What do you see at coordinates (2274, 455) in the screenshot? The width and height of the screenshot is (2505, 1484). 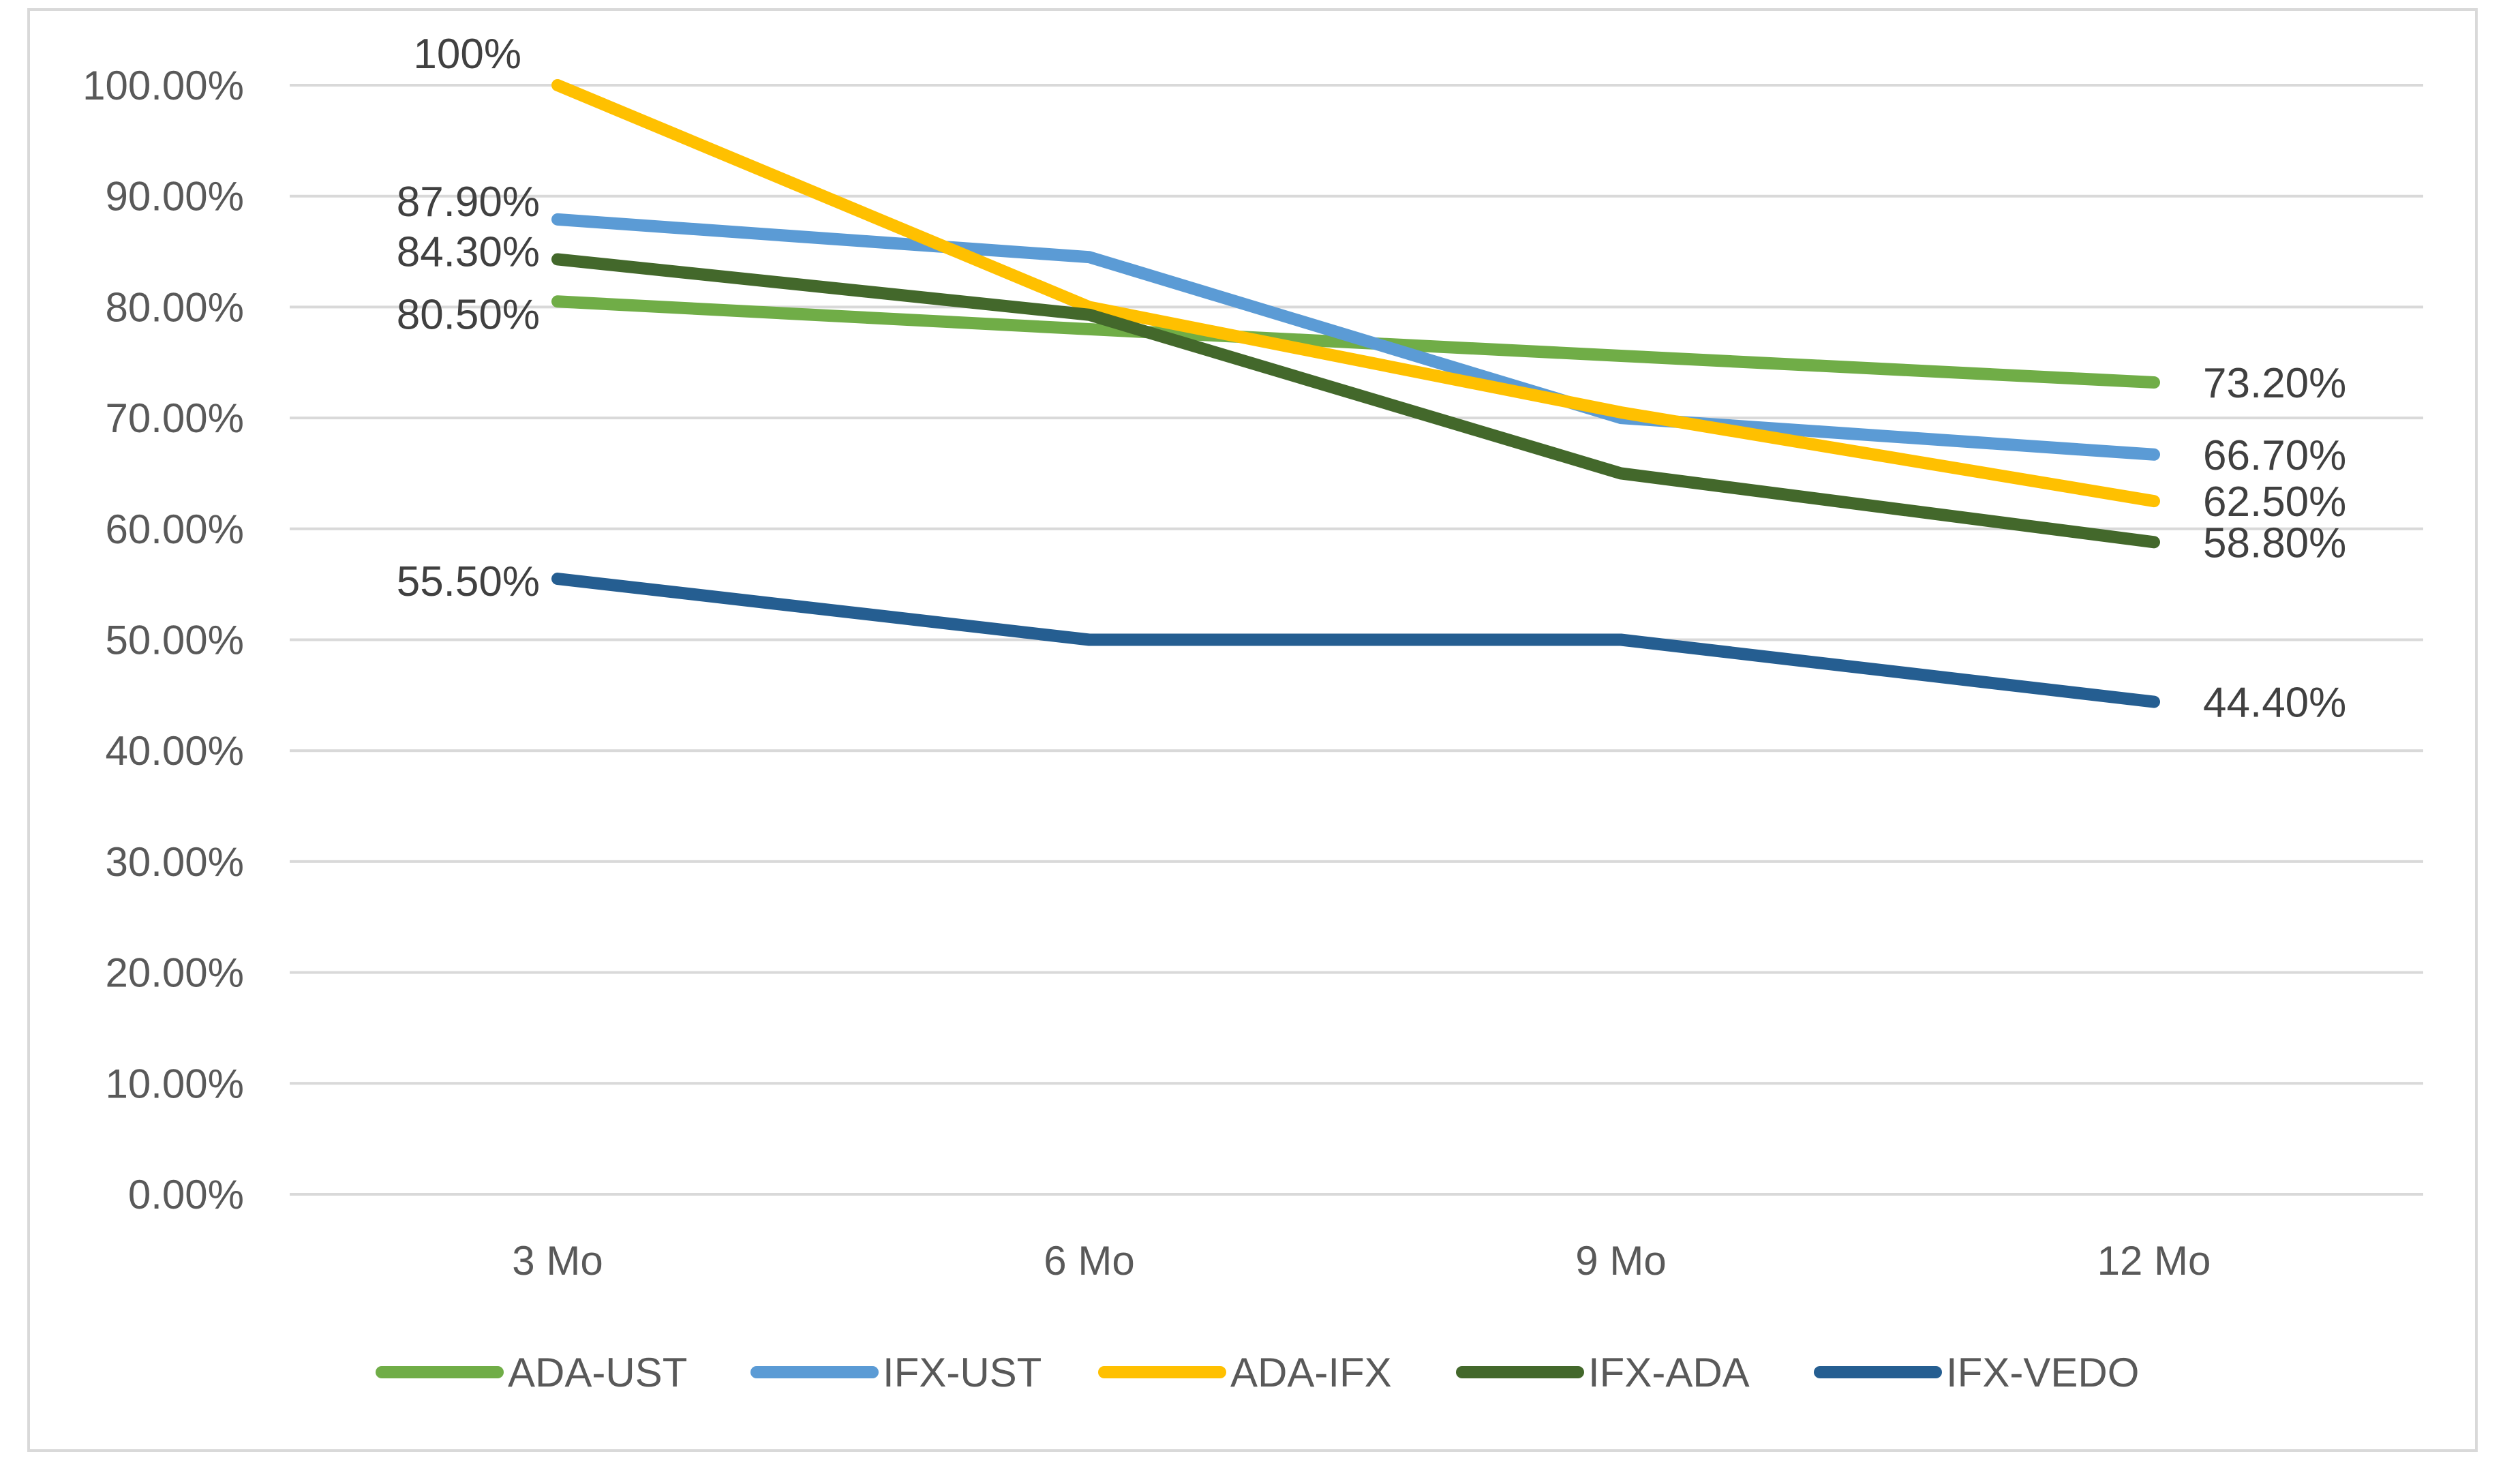 I see `data-label-end-ifx-ust: 66.70%` at bounding box center [2274, 455].